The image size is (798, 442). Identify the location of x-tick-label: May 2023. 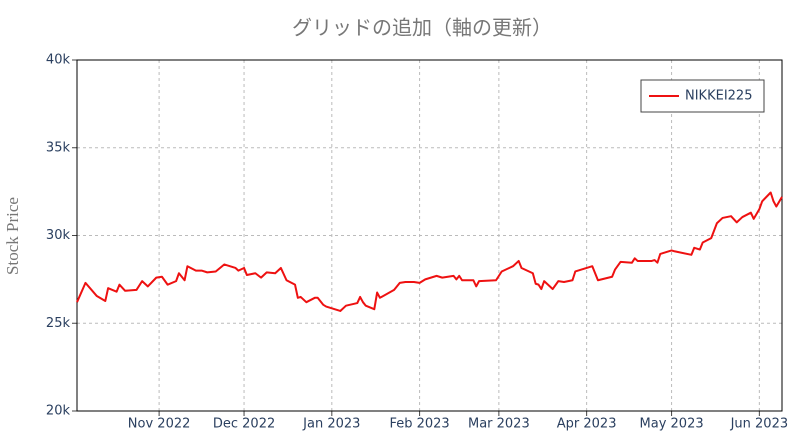
(672, 424).